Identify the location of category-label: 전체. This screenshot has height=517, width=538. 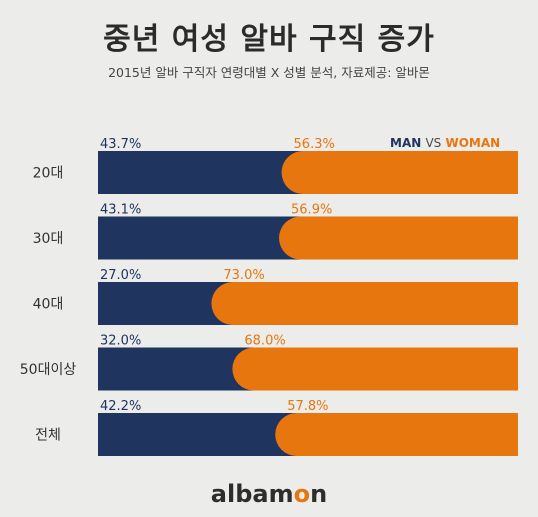
(48, 436).